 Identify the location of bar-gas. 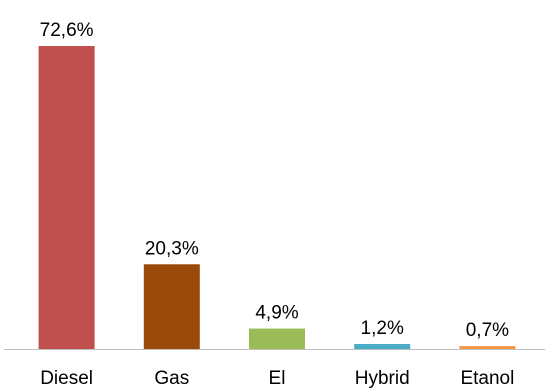
(171, 306).